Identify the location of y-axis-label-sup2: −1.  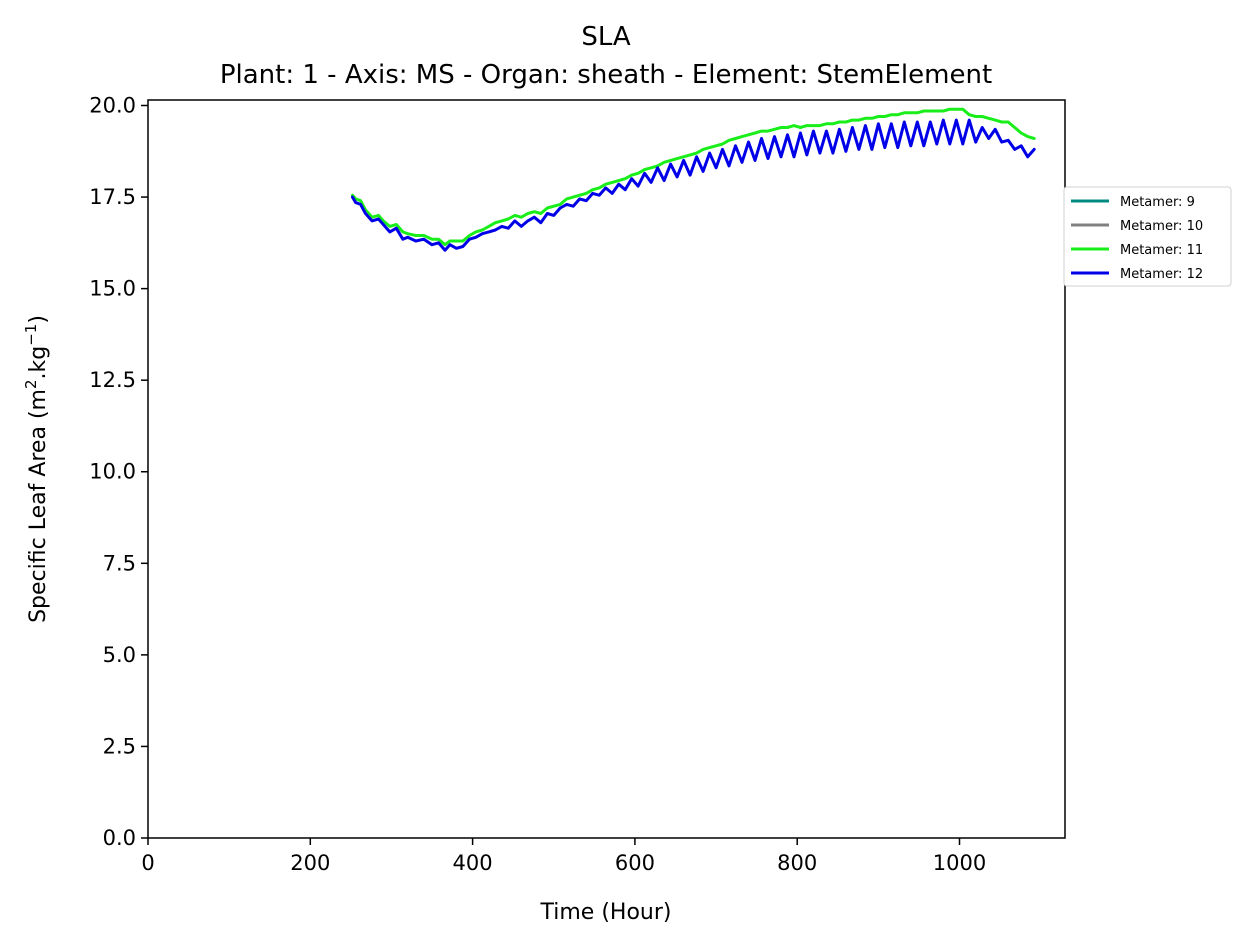
(31, 335).